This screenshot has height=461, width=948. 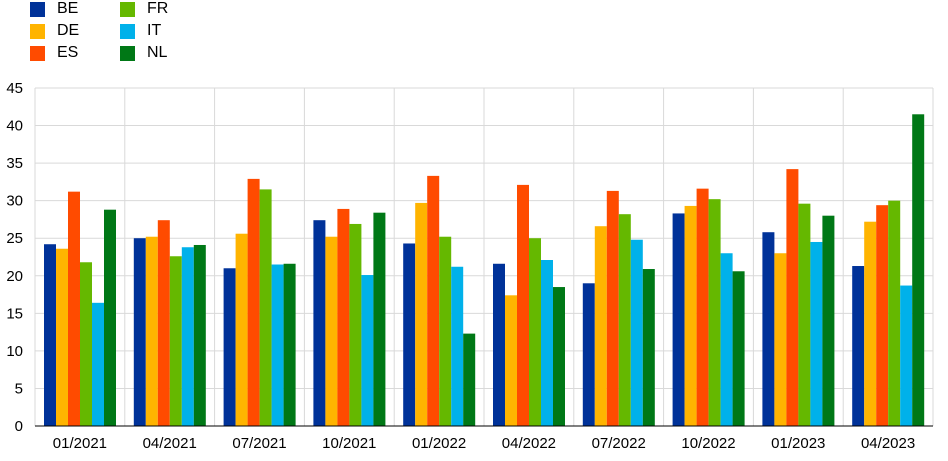 I want to click on x-tick-label: 01/2022, so click(x=439, y=443).